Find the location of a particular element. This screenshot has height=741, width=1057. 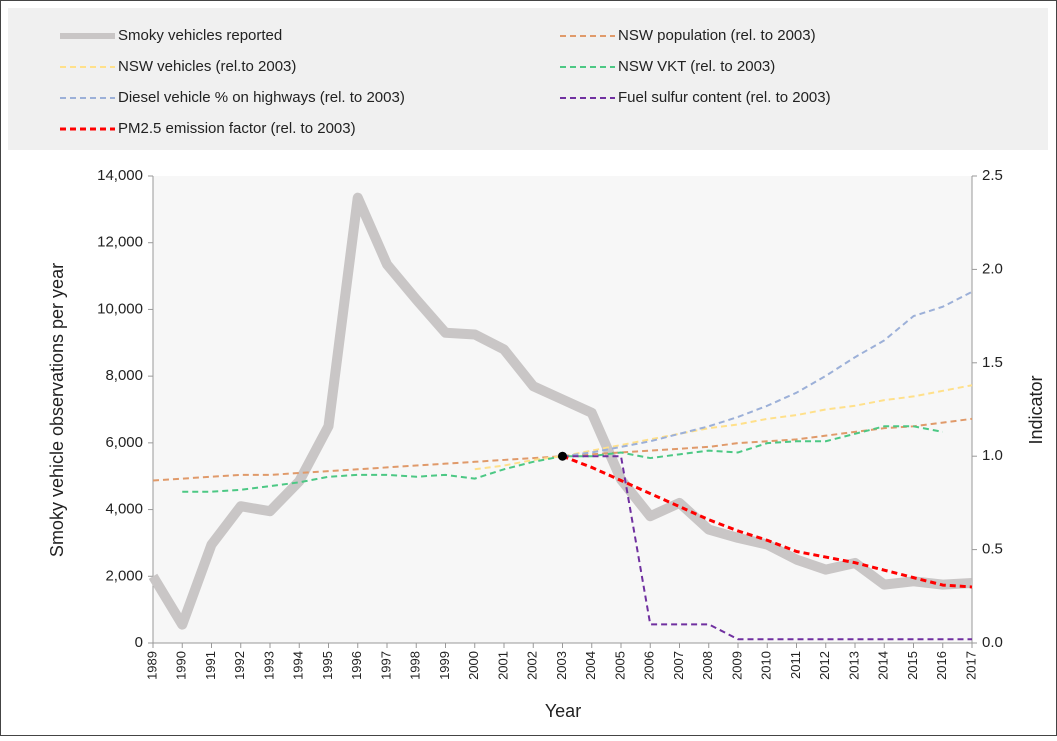

y-axis-label: Smoky vehicle observations per year is located at coordinates (57, 410).